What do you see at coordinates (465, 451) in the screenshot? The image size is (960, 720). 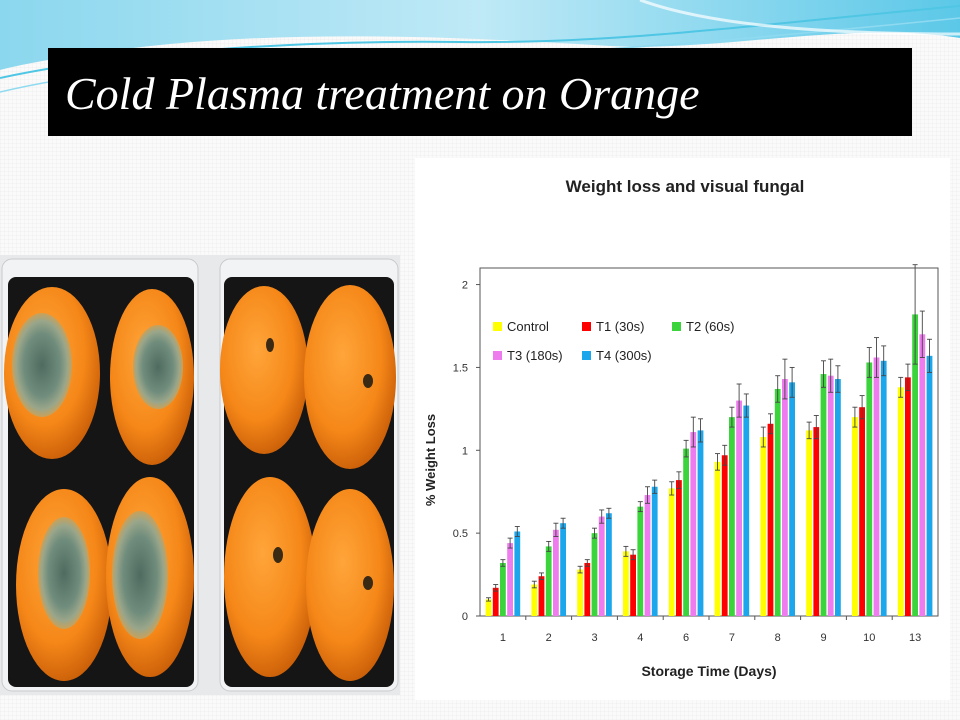 I see `y-tick-label: 1` at bounding box center [465, 451].